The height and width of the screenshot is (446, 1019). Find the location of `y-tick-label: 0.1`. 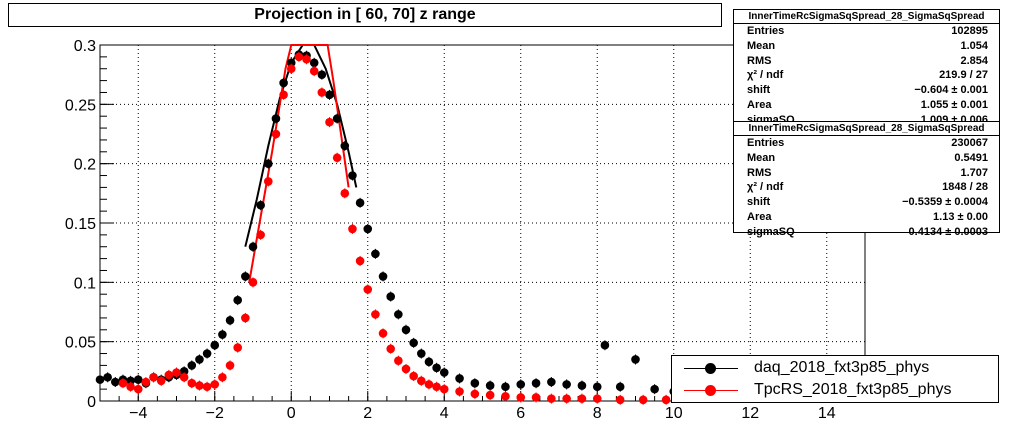

y-tick-label: 0.1 is located at coordinates (85, 283).